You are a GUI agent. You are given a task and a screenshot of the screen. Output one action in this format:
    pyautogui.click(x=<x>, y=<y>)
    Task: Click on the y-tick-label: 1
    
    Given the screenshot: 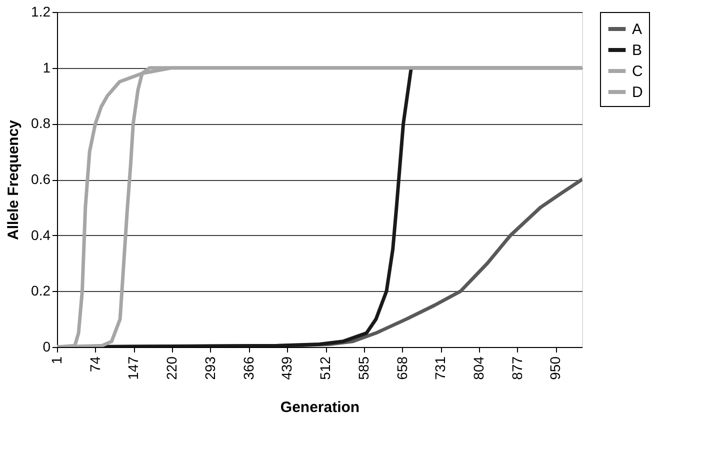 What is the action you would take?
    pyautogui.click(x=46, y=67)
    